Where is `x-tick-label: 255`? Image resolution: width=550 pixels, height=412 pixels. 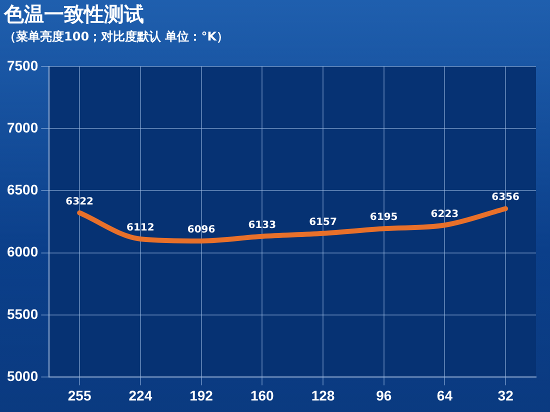 x-tick-label: 255 is located at coordinates (80, 395).